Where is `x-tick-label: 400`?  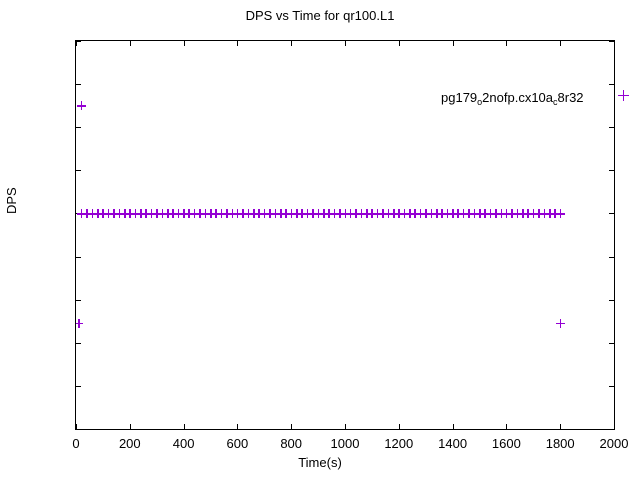 x-tick-label: 400 is located at coordinates (183, 443).